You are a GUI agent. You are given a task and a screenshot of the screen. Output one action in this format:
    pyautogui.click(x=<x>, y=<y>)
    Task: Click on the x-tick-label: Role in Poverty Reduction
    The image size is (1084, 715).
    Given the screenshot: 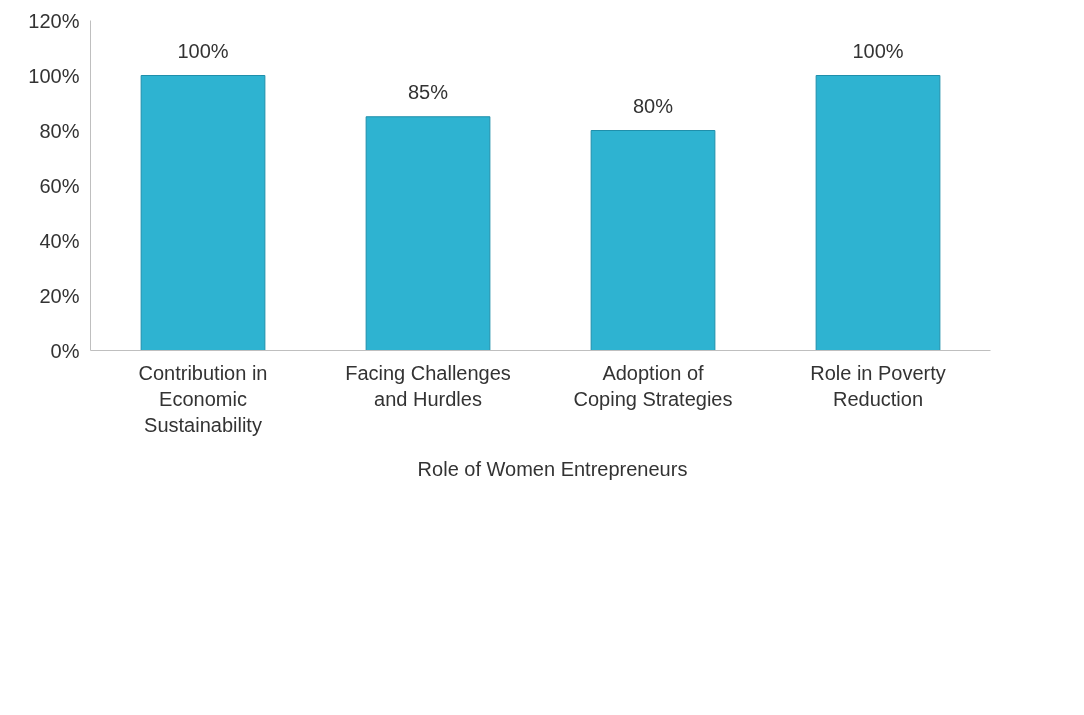 What is the action you would take?
    pyautogui.click(x=878, y=385)
    